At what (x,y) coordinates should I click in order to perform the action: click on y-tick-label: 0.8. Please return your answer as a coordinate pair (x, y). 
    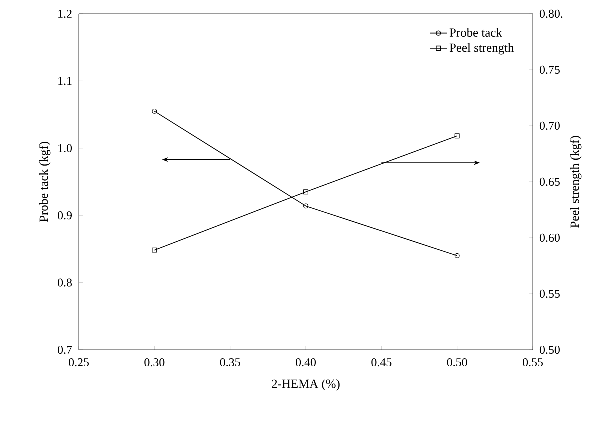
    Looking at the image, I should click on (65, 282).